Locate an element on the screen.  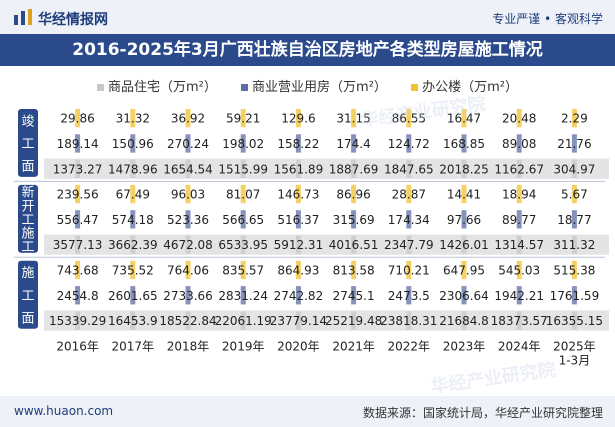
value-cell-office: 647.95 is located at coordinates (464, 270).